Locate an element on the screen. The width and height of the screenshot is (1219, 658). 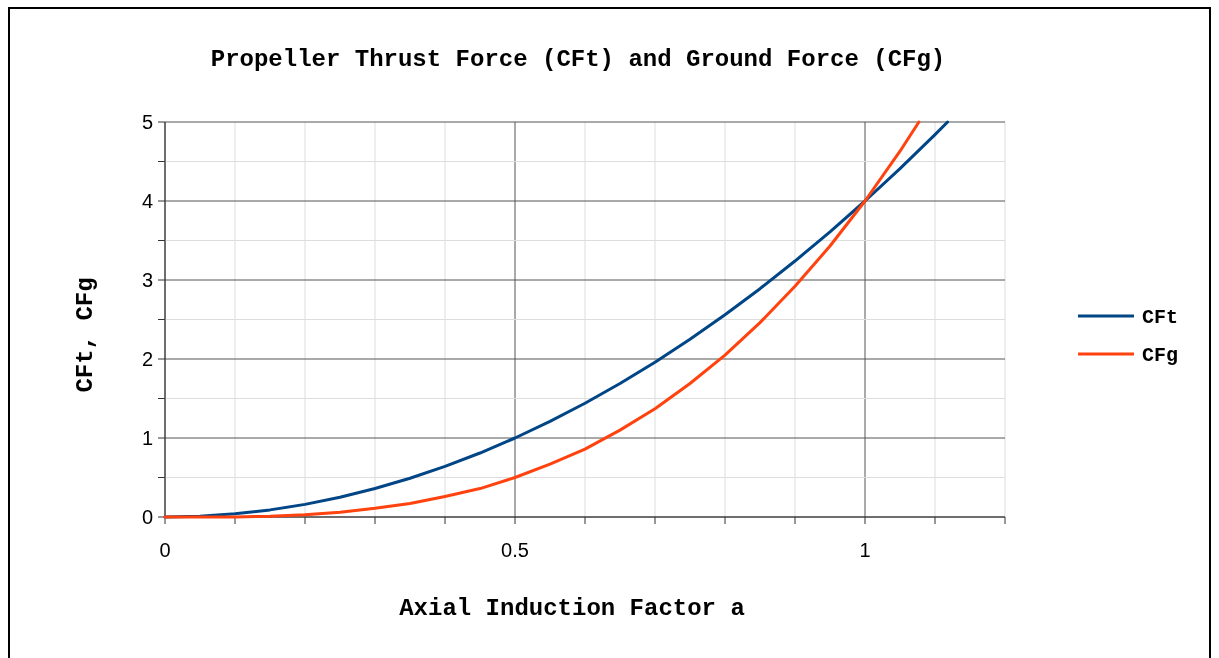
legend-label: CFg is located at coordinates (1160, 355).